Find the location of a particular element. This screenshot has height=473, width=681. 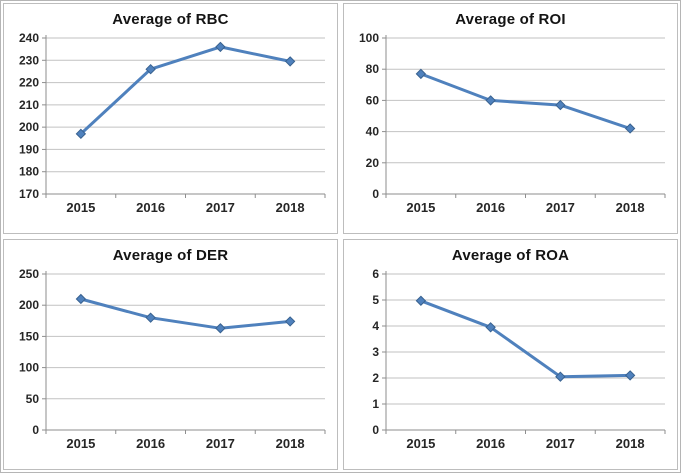

svg-text: 1 is located at coordinates (375, 404).